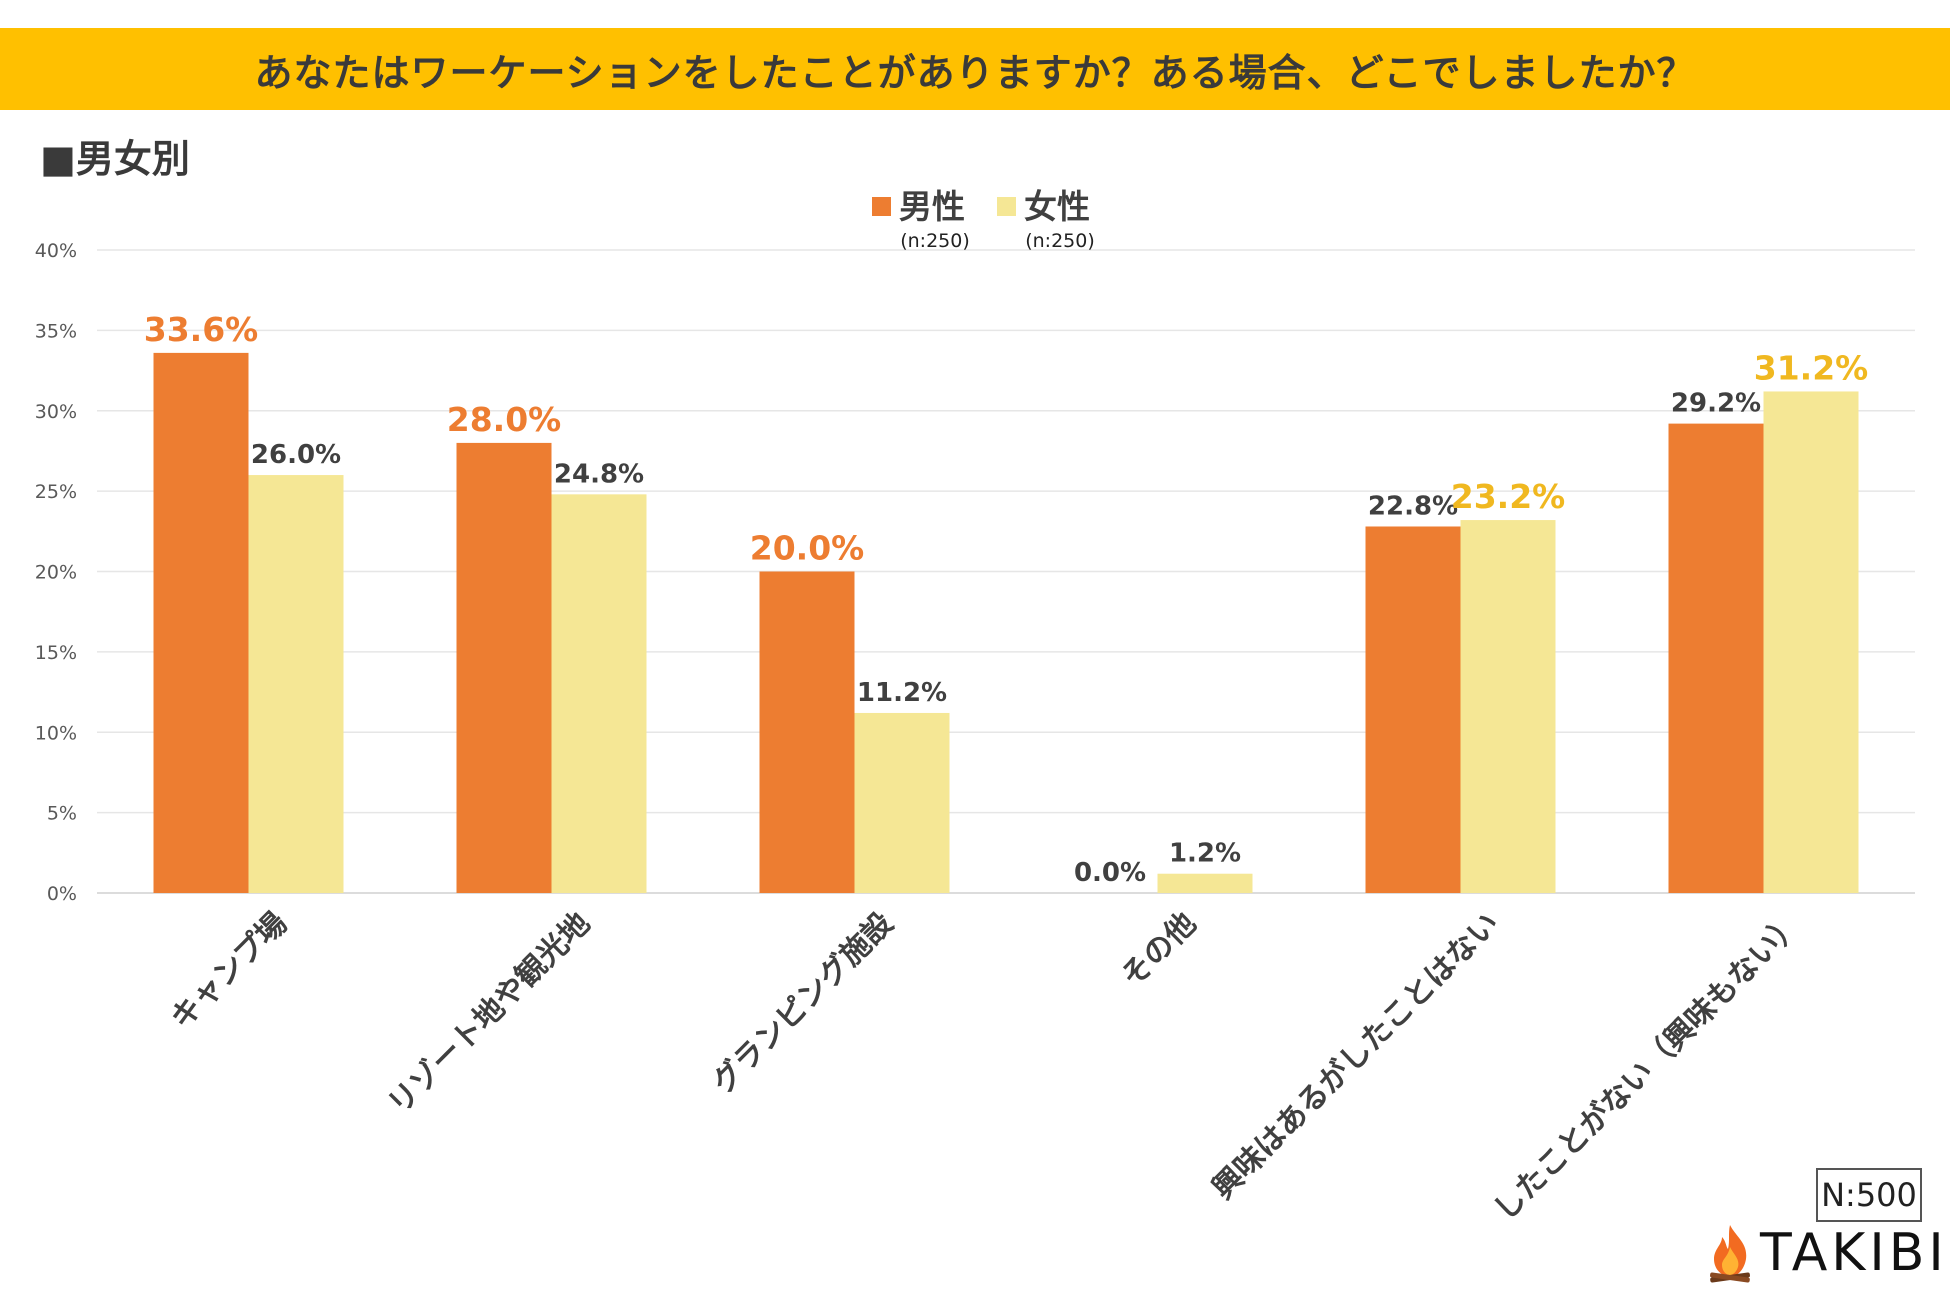 The width and height of the screenshot is (1950, 1295). I want to click on sample-size-text: N:500, so click(1869, 1195).